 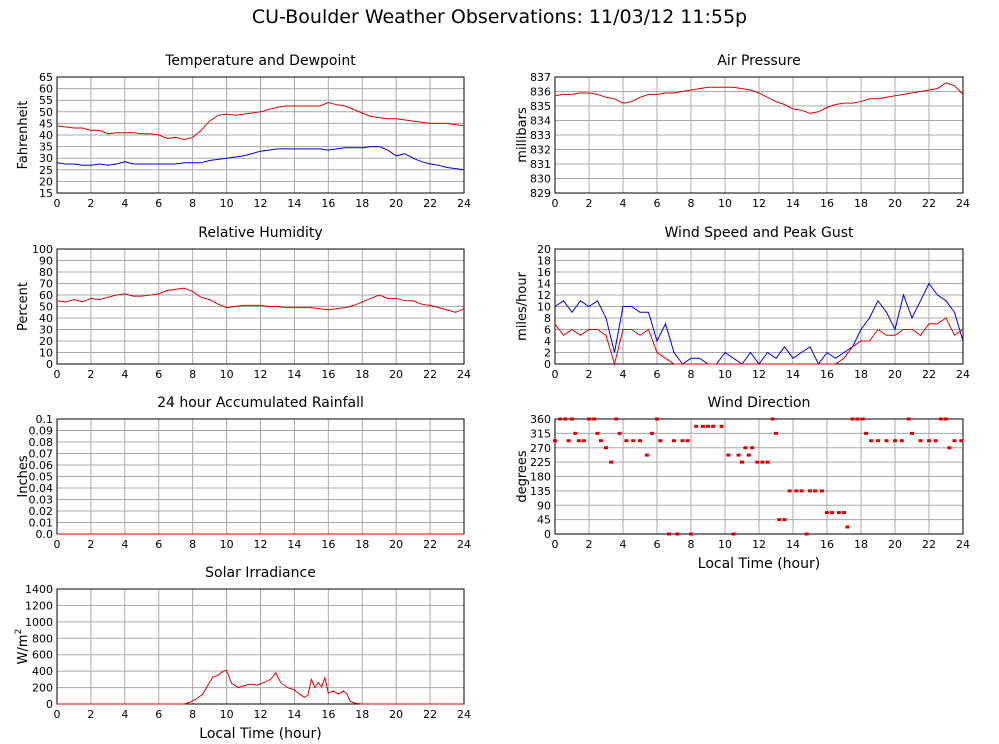 What do you see at coordinates (540, 135) in the screenshot?
I see `y-tick-label: 833` at bounding box center [540, 135].